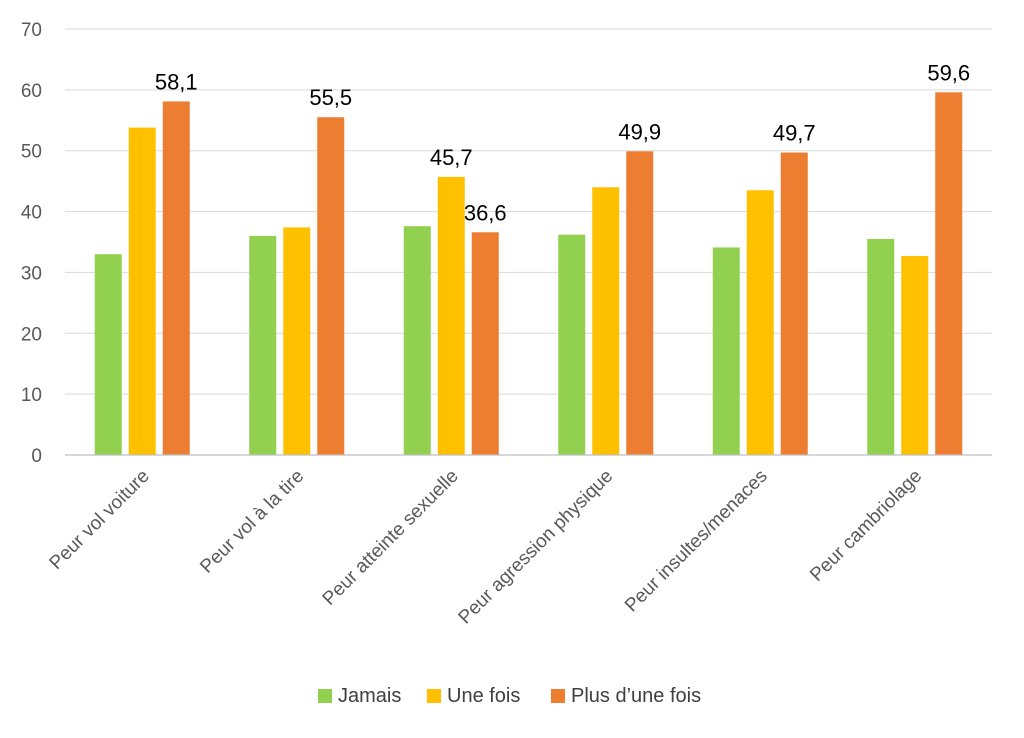 The image size is (1024, 738). What do you see at coordinates (36, 456) in the screenshot?
I see `y-tick-label: 0` at bounding box center [36, 456].